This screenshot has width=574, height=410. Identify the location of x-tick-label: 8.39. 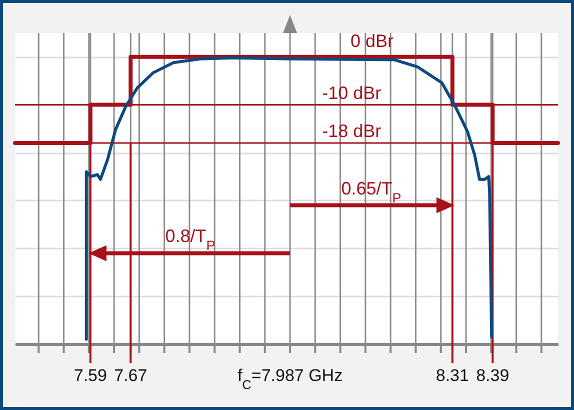
(493, 375).